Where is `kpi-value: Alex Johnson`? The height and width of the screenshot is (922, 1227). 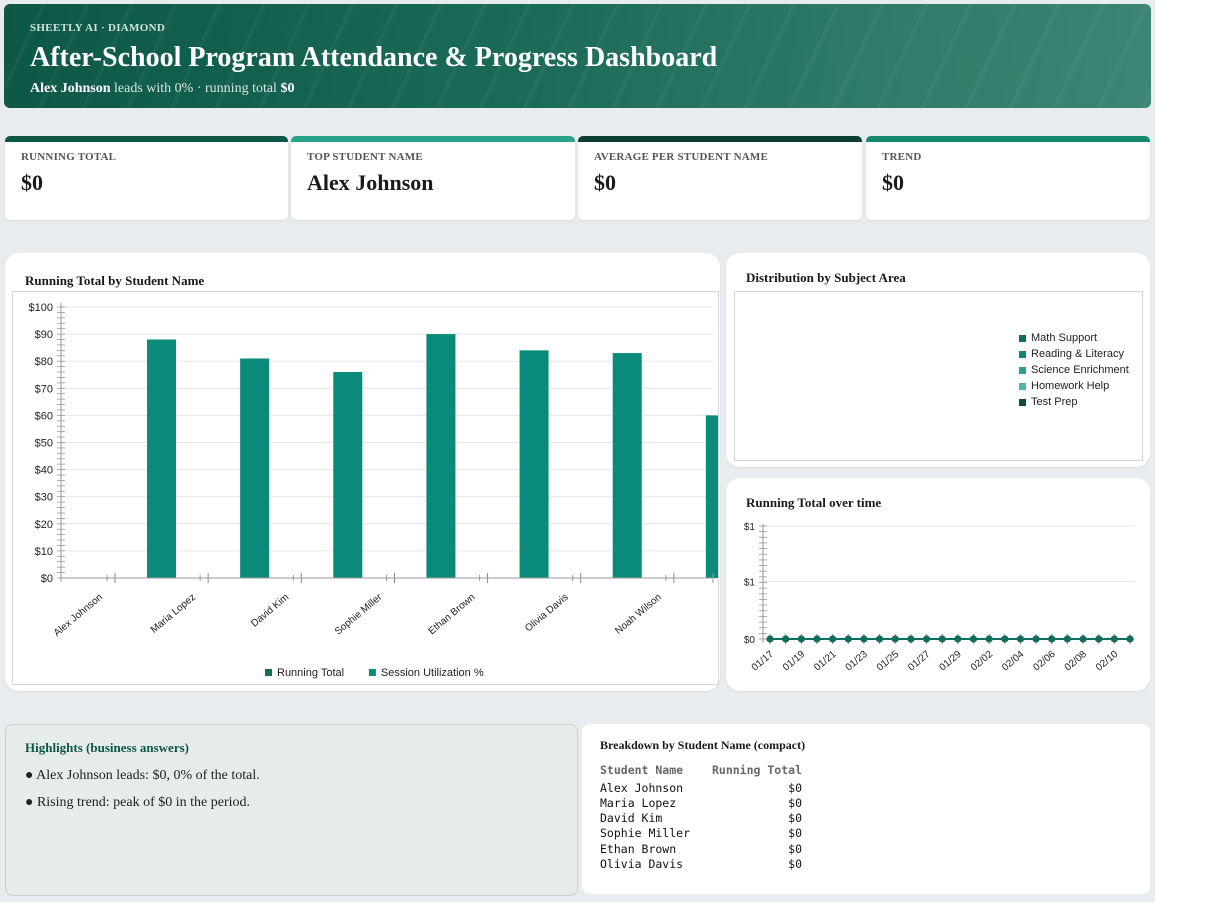 kpi-value: Alex Johnson is located at coordinates (370, 182).